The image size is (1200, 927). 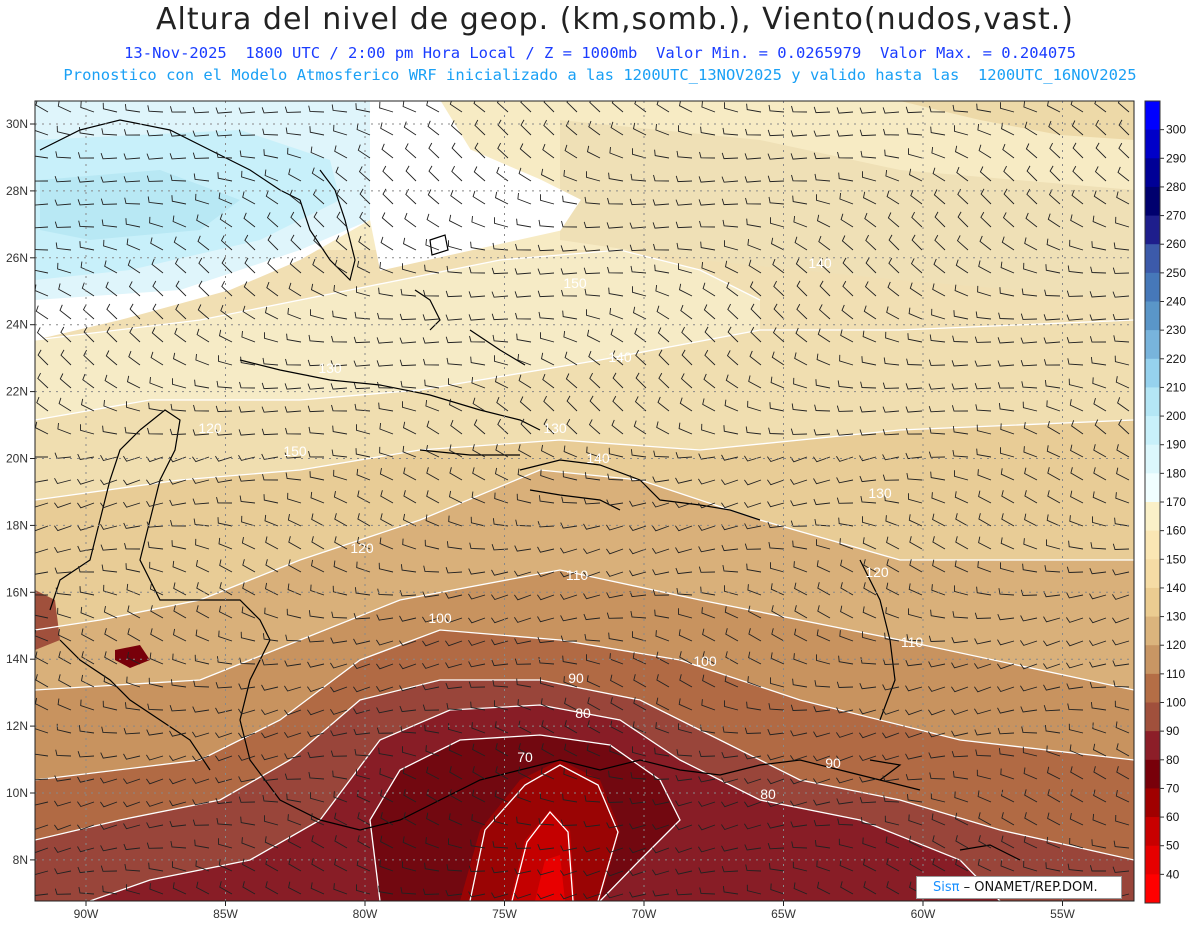 I want to click on lat-tick-label: 12N, so click(x=17, y=726).